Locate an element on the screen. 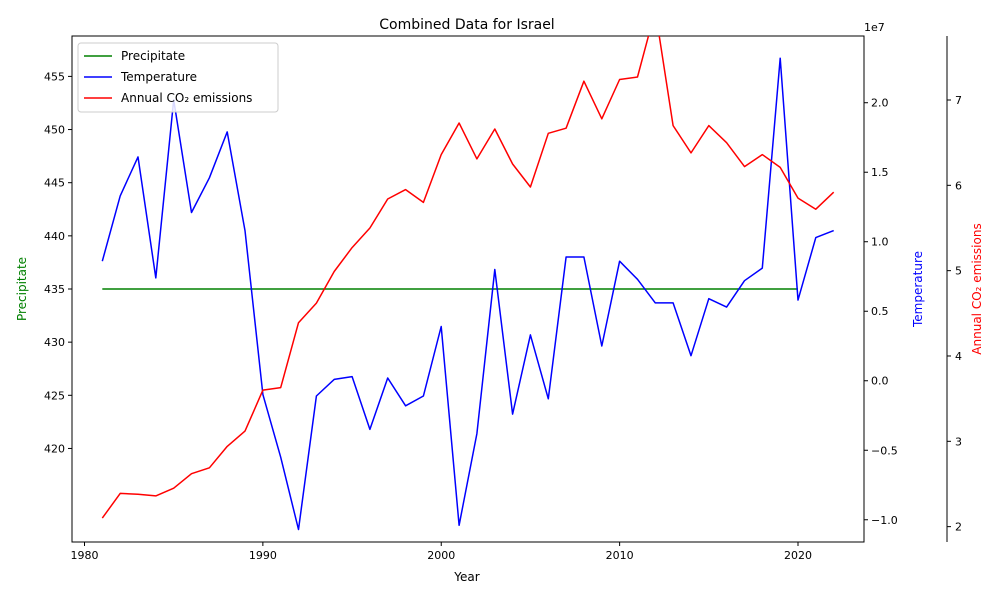 Image resolution: width=1000 pixels, height=604 pixels. x-axis-label: Year is located at coordinates (466, 577).